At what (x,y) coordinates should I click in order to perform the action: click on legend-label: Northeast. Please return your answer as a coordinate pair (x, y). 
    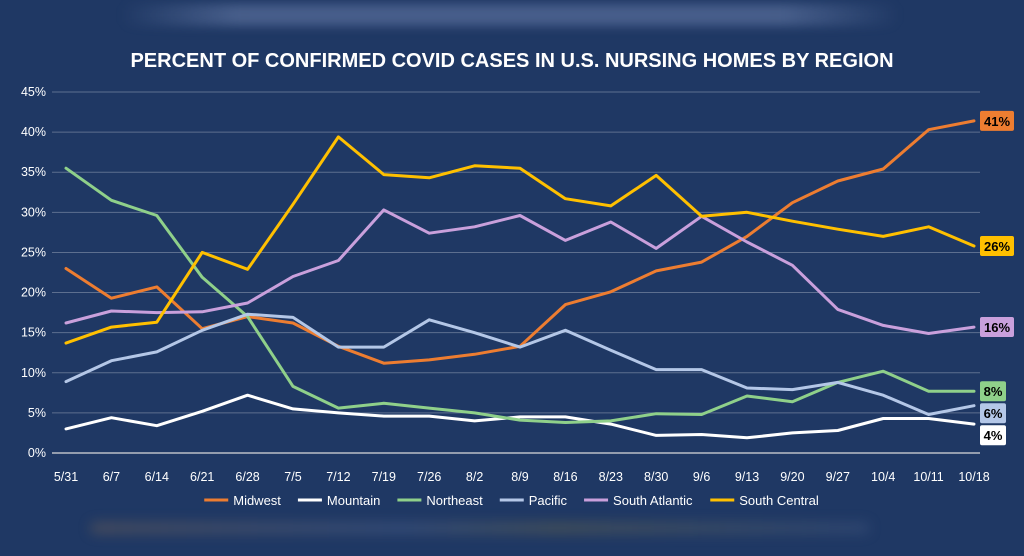
    Looking at the image, I should click on (454, 500).